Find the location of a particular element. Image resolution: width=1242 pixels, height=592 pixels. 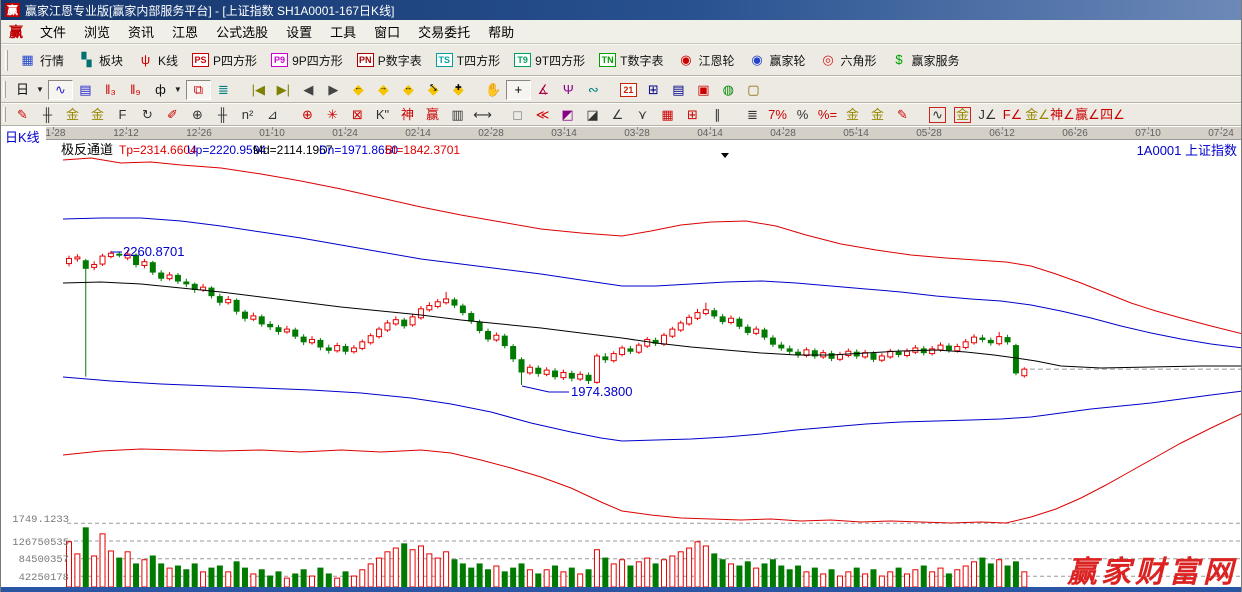

gann-target-button: ⊕ is located at coordinates (307, 115).